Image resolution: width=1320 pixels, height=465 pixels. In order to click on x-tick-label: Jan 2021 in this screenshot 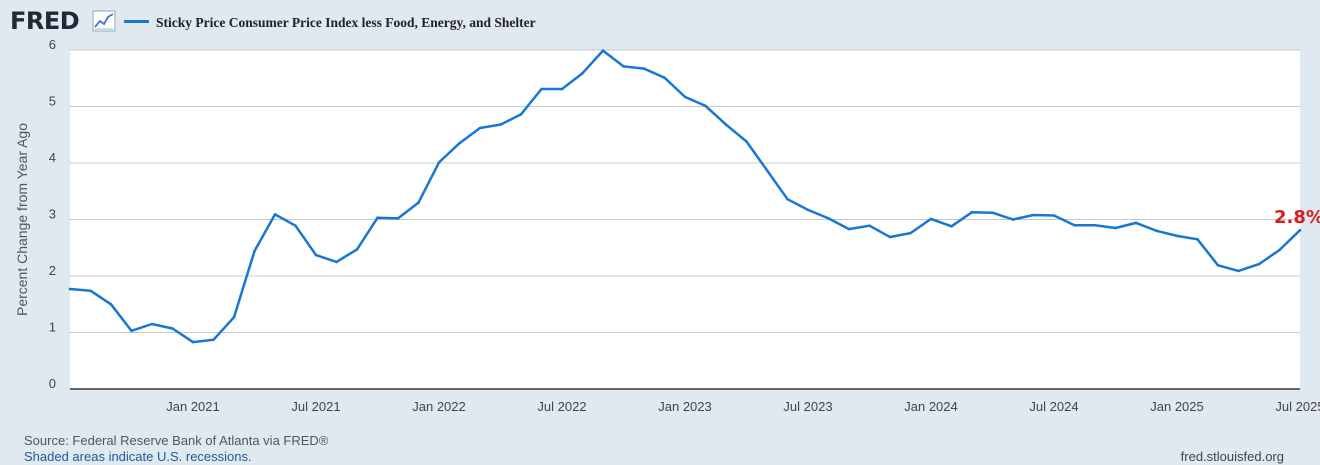, I will do `click(193, 406)`.